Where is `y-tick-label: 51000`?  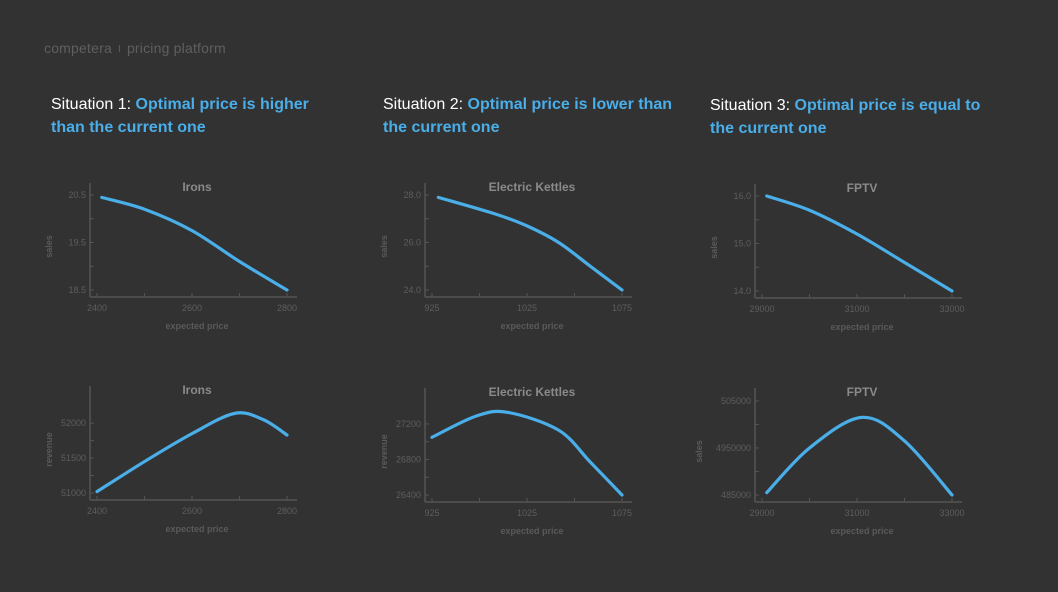
y-tick-label: 51000 is located at coordinates (73, 493).